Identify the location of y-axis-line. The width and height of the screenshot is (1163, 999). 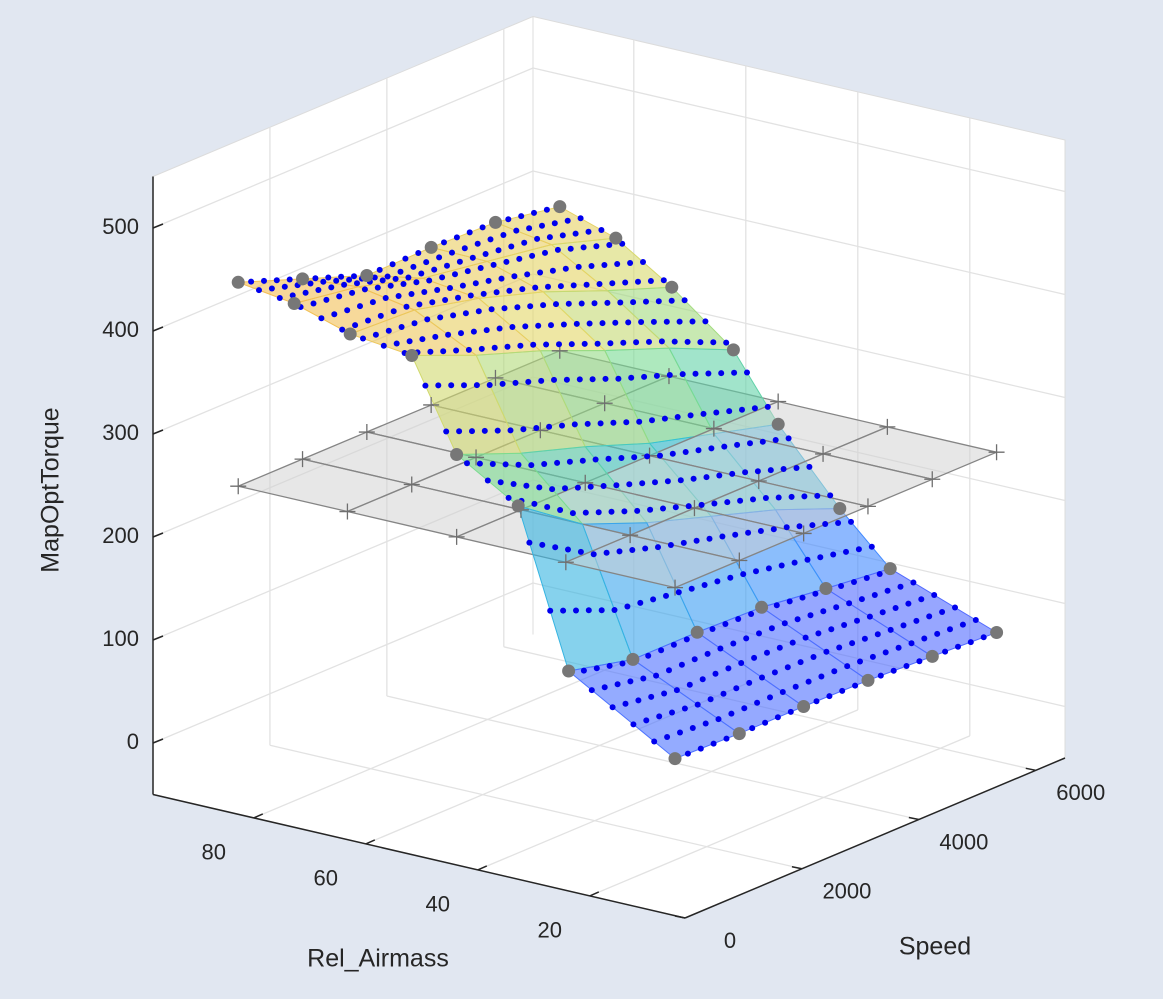
(875, 838).